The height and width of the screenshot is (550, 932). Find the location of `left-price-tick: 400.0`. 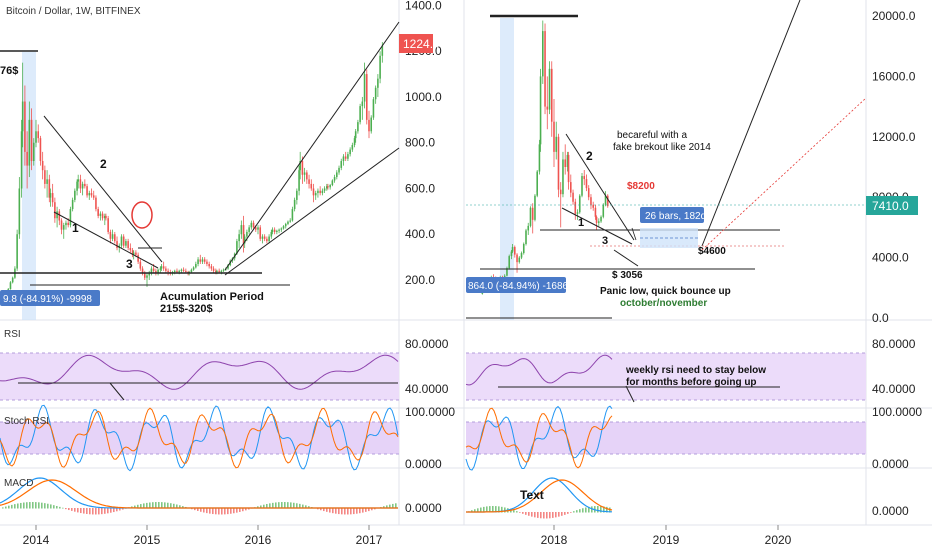

left-price-tick: 400.0 is located at coordinates (420, 234).